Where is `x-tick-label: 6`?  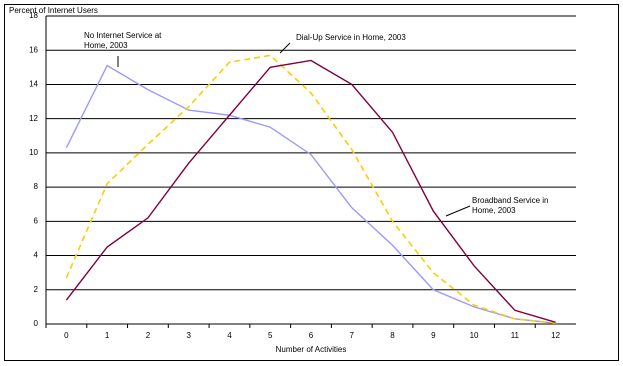 x-tick-label: 6 is located at coordinates (311, 335).